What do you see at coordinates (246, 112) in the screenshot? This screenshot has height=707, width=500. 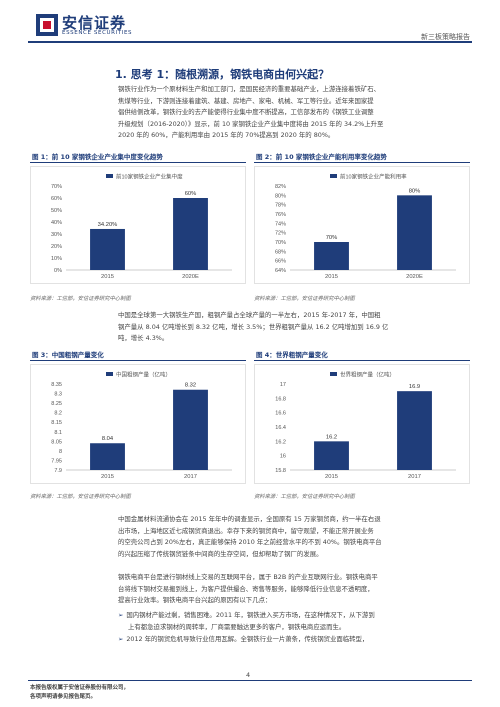 I see `paragraph-line: 倡供给侧改革，钢铁行业的去产能使得行业集中度不断提高，工信部发布的《钢铁工业调整` at bounding box center [246, 112].